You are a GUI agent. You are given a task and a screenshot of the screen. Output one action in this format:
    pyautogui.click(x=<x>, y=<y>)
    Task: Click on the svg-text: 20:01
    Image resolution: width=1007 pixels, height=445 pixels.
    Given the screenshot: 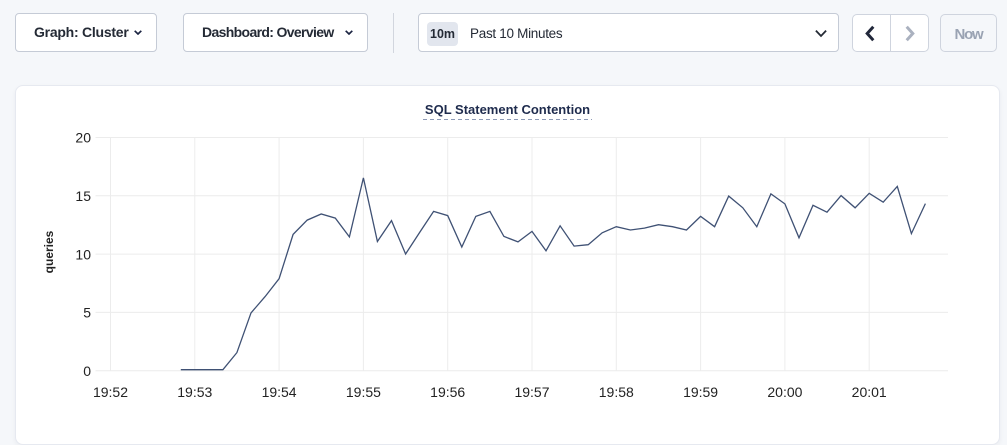 What is the action you would take?
    pyautogui.click(x=869, y=392)
    